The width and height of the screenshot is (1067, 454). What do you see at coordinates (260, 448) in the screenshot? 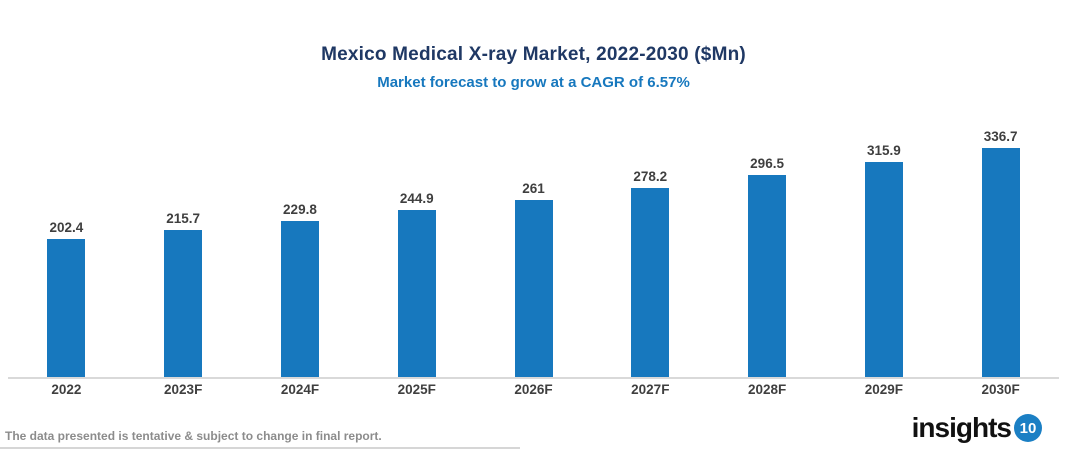
I see `footer-divider` at bounding box center [260, 448].